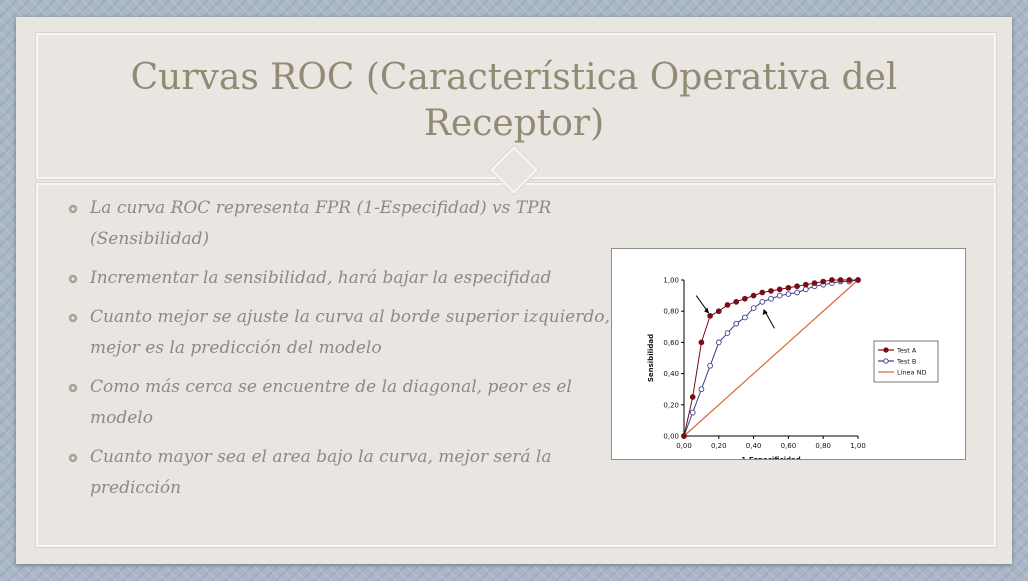  What do you see at coordinates (651, 358) in the screenshot?
I see `y-axis-label: Sensibilidad` at bounding box center [651, 358].